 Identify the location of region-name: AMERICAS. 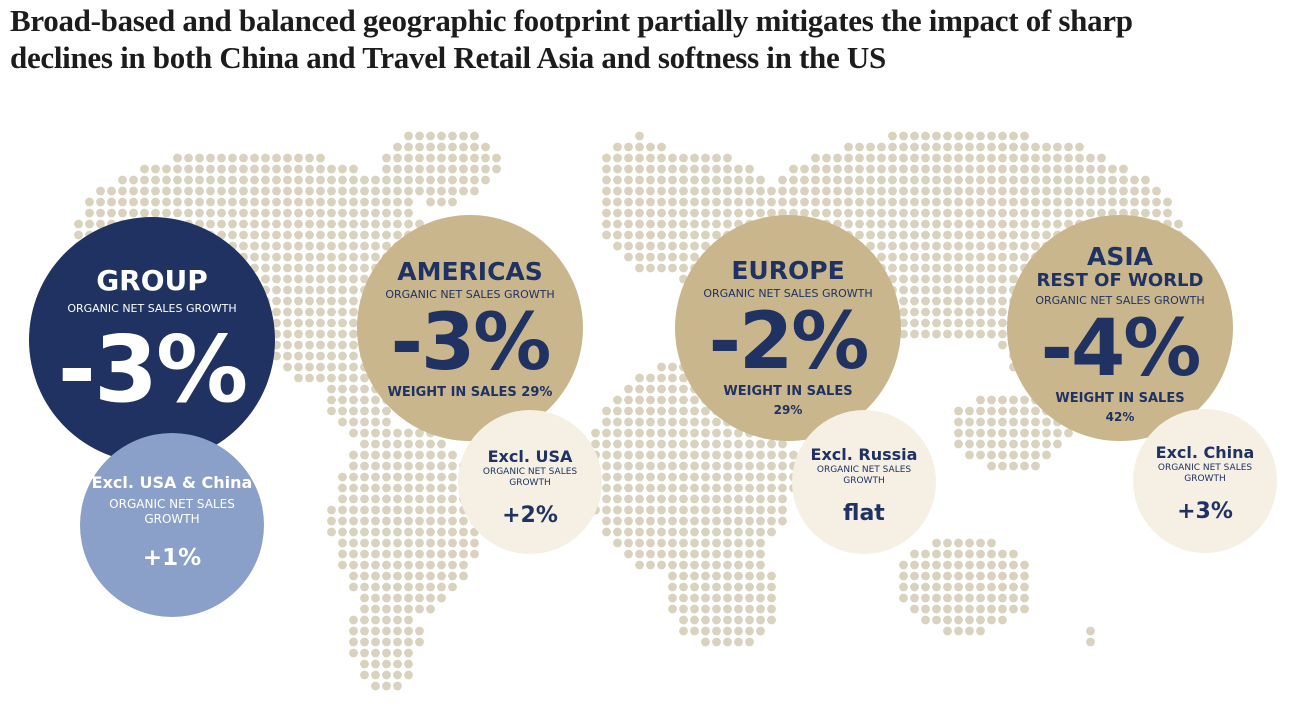
(470, 271).